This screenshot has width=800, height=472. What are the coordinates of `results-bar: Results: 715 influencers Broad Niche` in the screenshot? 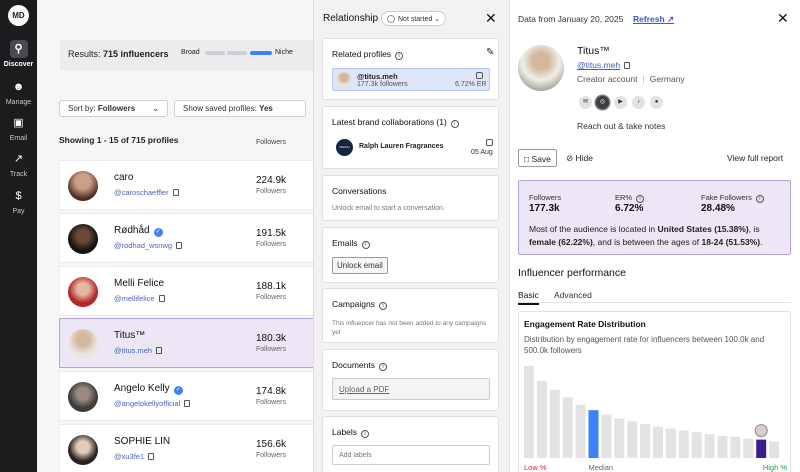 It's located at (186, 55).